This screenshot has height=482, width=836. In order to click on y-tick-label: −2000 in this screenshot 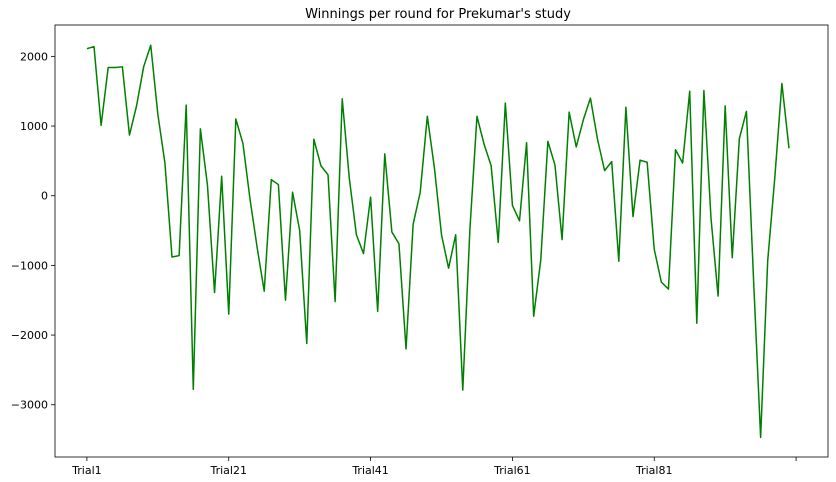, I will do `click(29, 335)`.